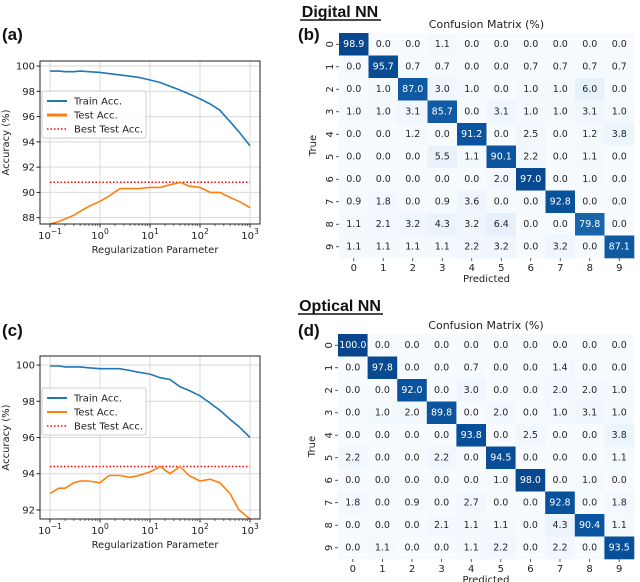 This screenshot has width=640, height=582. Describe the element at coordinates (250, 529) in the screenshot. I see `x-tick-label: 10³` at that location.